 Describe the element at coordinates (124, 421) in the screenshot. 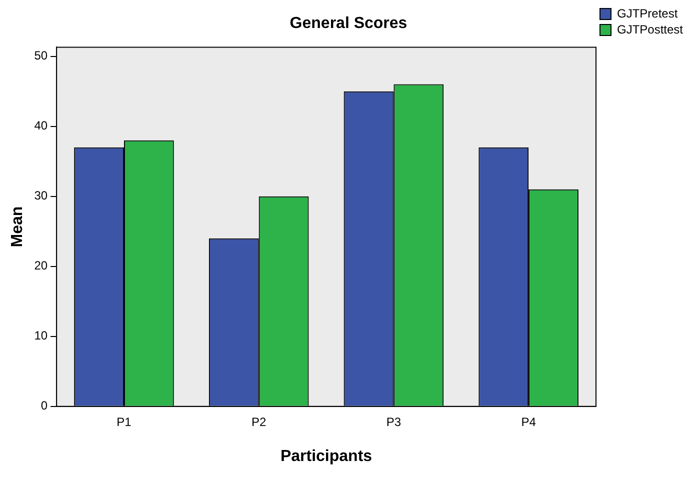

I see `x-tick-label: P1` at that location.